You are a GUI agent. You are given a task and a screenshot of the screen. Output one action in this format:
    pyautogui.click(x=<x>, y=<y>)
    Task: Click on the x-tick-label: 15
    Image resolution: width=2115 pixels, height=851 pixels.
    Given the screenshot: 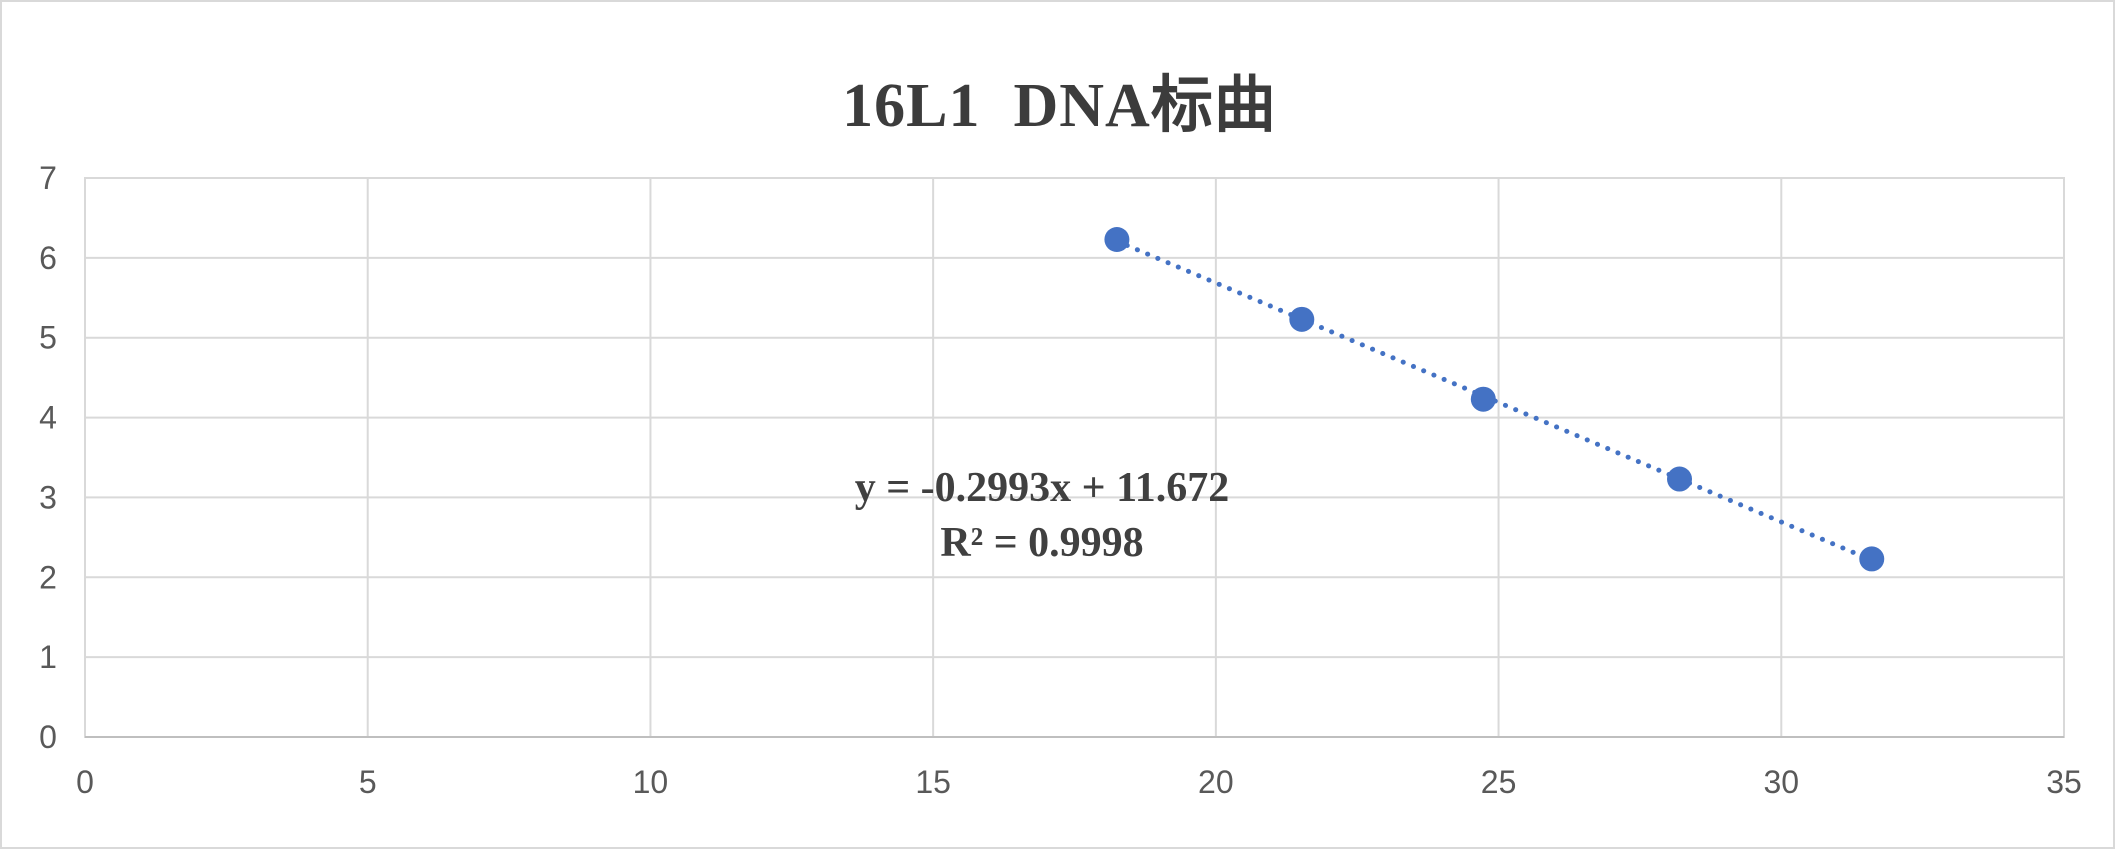 What is the action you would take?
    pyautogui.click(x=933, y=782)
    